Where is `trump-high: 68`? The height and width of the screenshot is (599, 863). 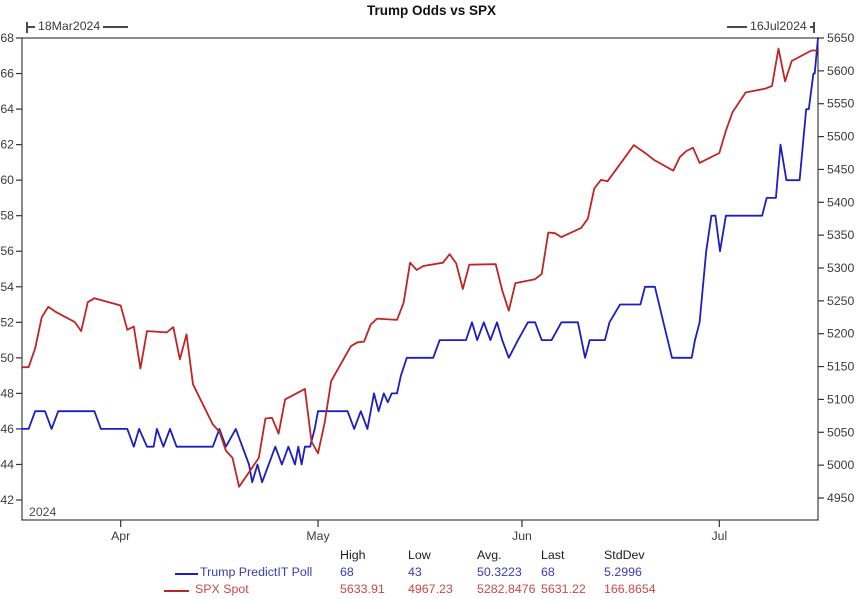 trump-high: 68 is located at coordinates (347, 572).